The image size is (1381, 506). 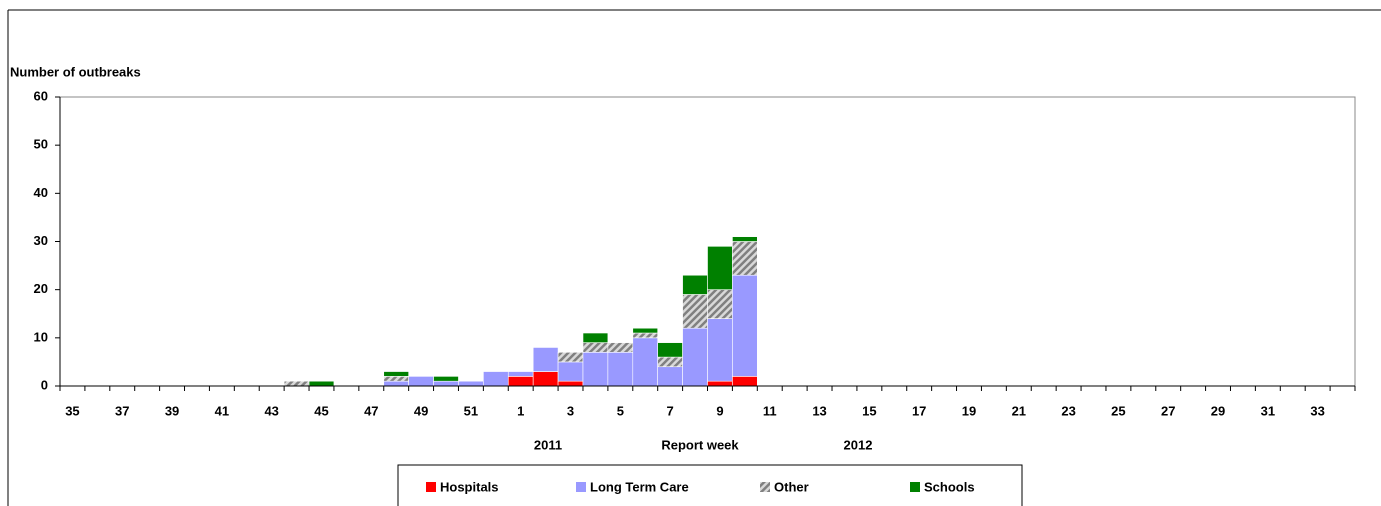 What do you see at coordinates (72, 410) in the screenshot?
I see `x-tick-label: 35` at bounding box center [72, 410].